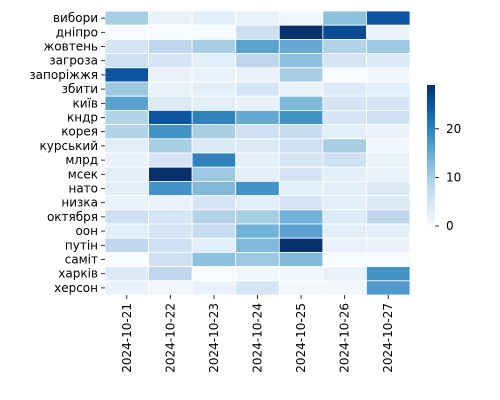  I want to click on row-label: запоріжжя, so click(63, 75).